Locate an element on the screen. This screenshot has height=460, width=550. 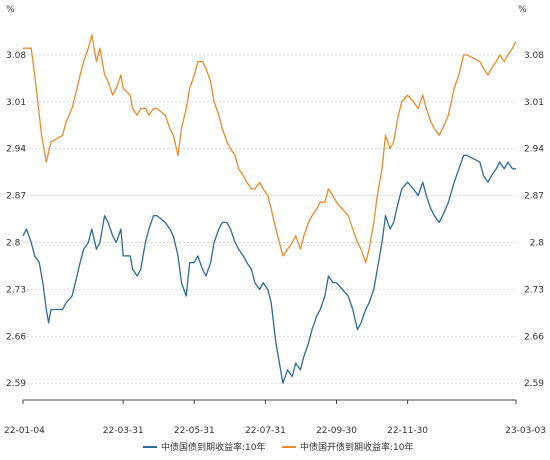
y-right-tick-label: 2.66 is located at coordinates (534, 337).